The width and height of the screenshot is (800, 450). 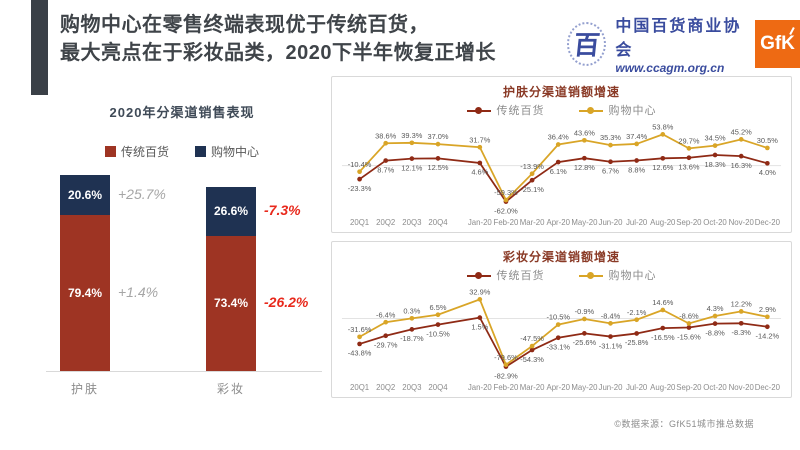 I want to click on line-chart-title: 护肤分渠道销额增速, so click(x=561, y=92).